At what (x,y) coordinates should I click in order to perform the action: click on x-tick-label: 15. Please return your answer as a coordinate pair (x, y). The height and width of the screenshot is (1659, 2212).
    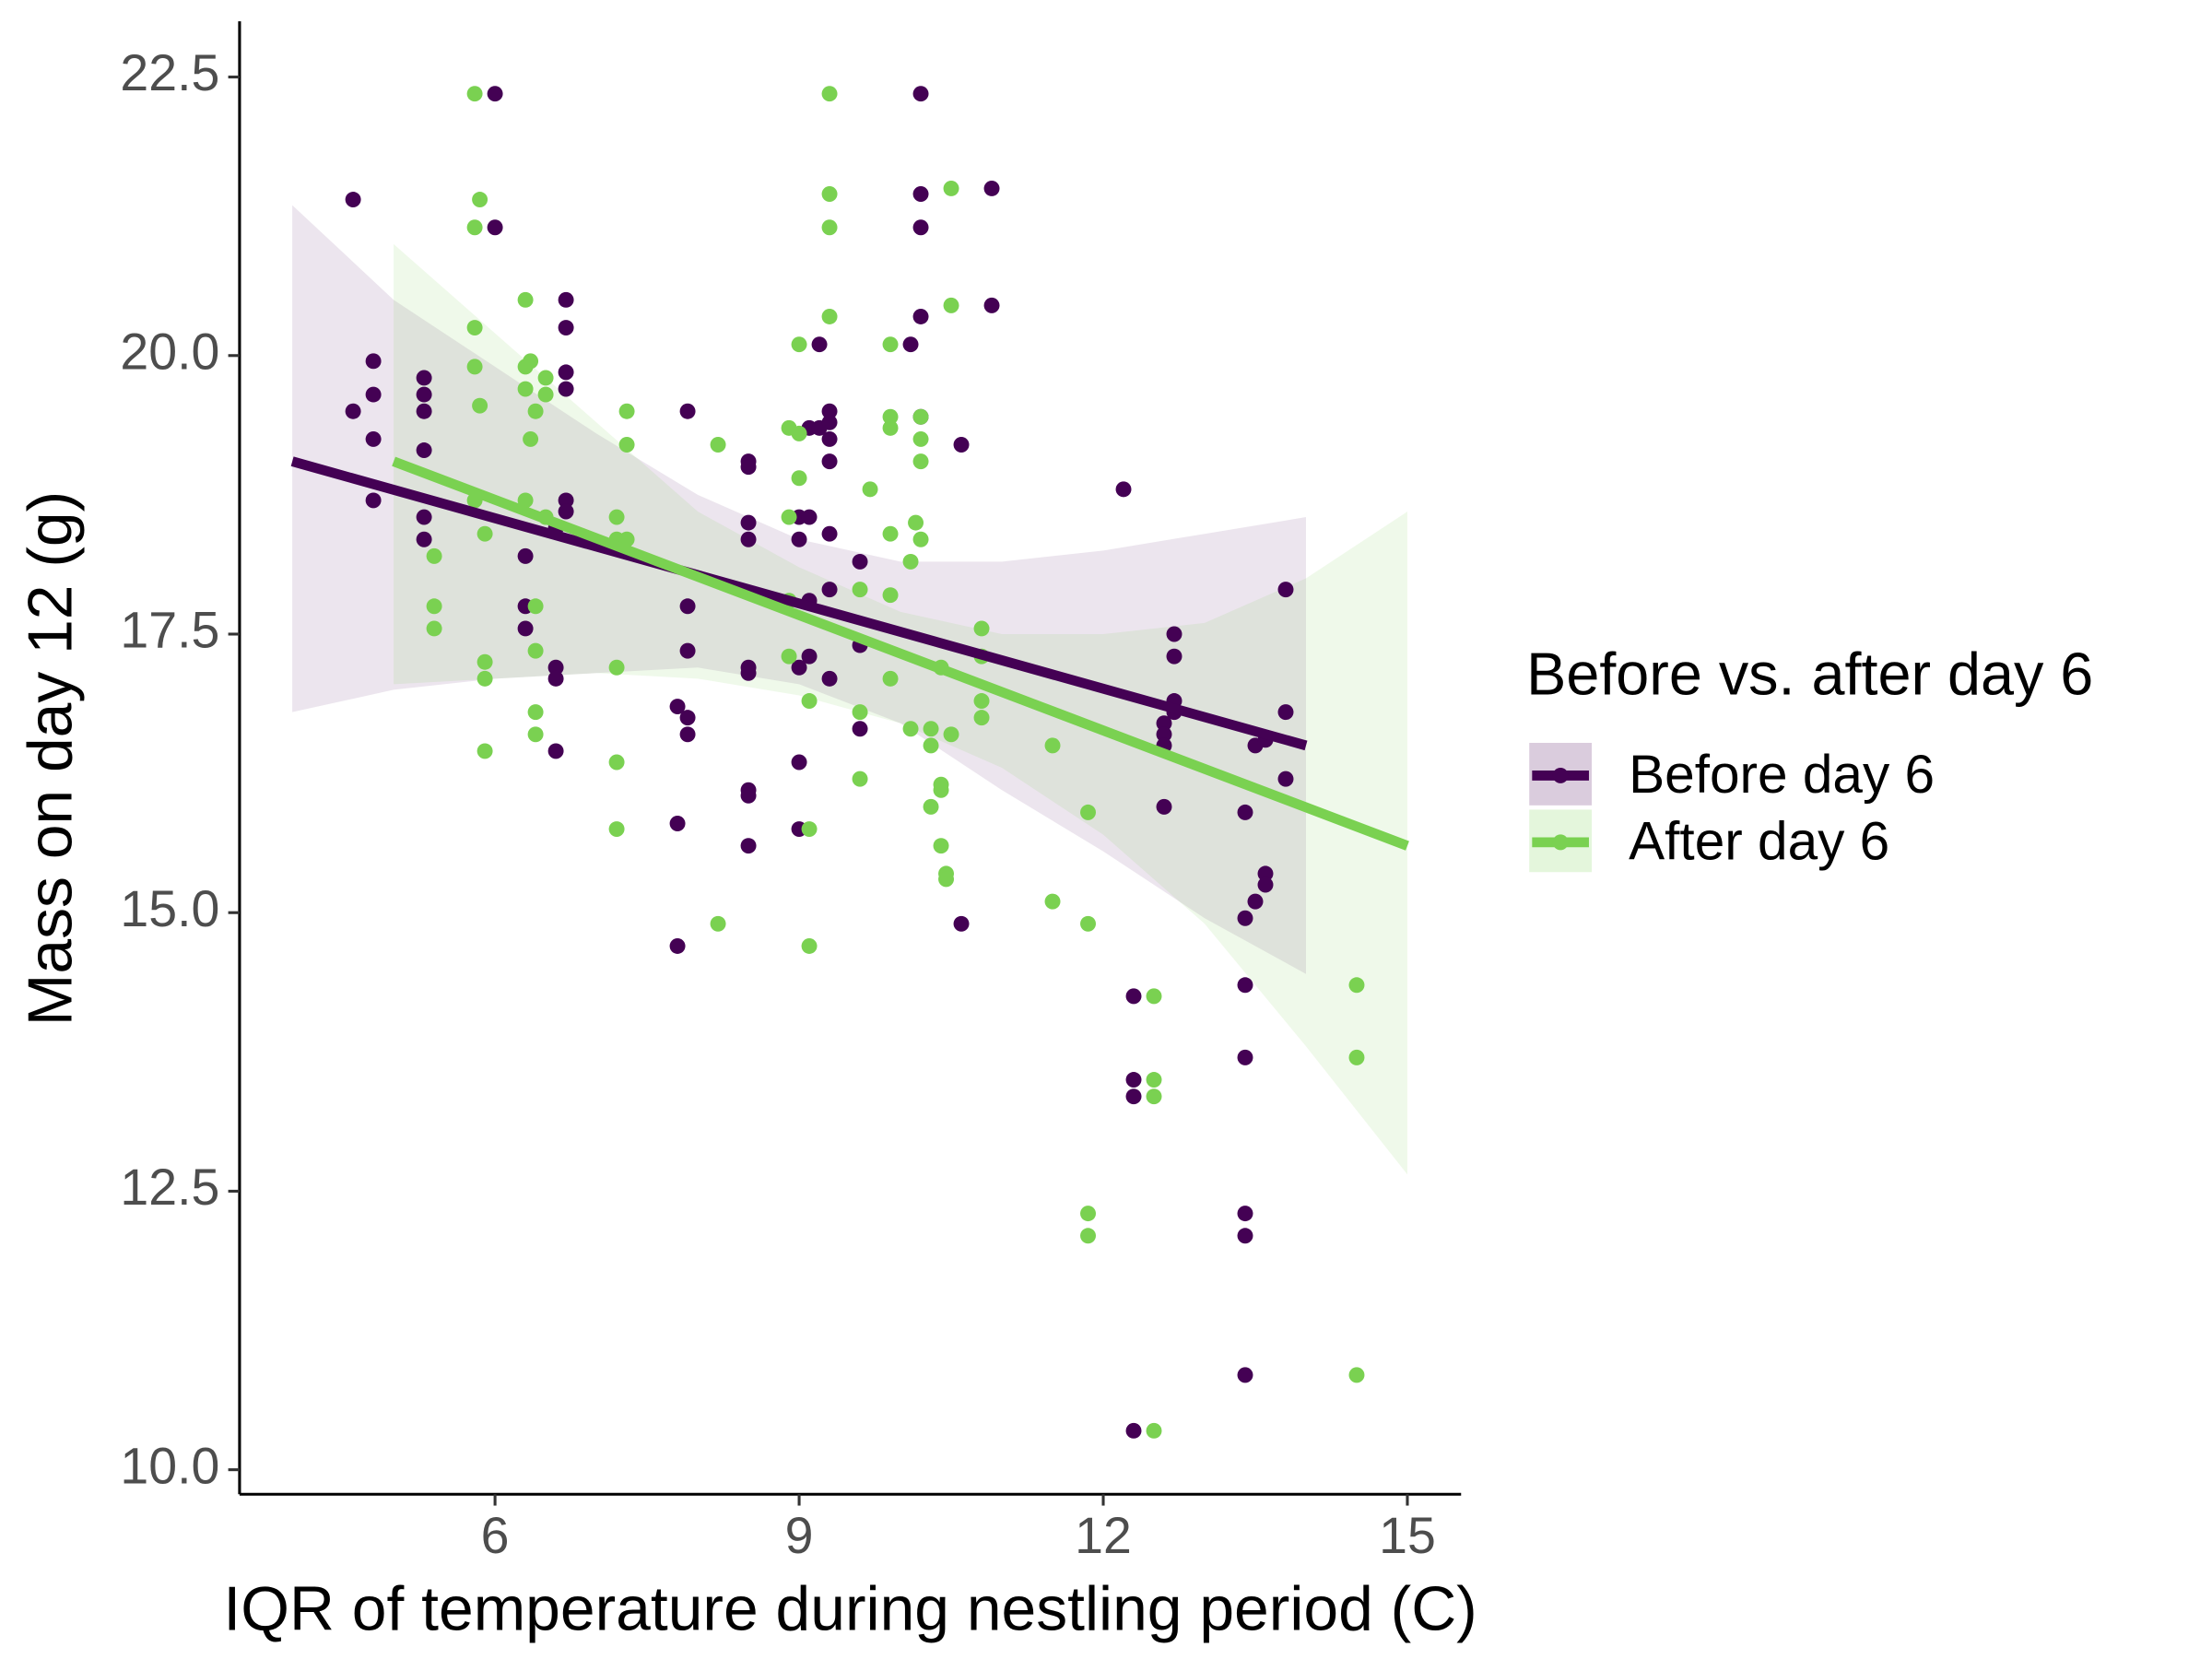
    Looking at the image, I should click on (1407, 1535).